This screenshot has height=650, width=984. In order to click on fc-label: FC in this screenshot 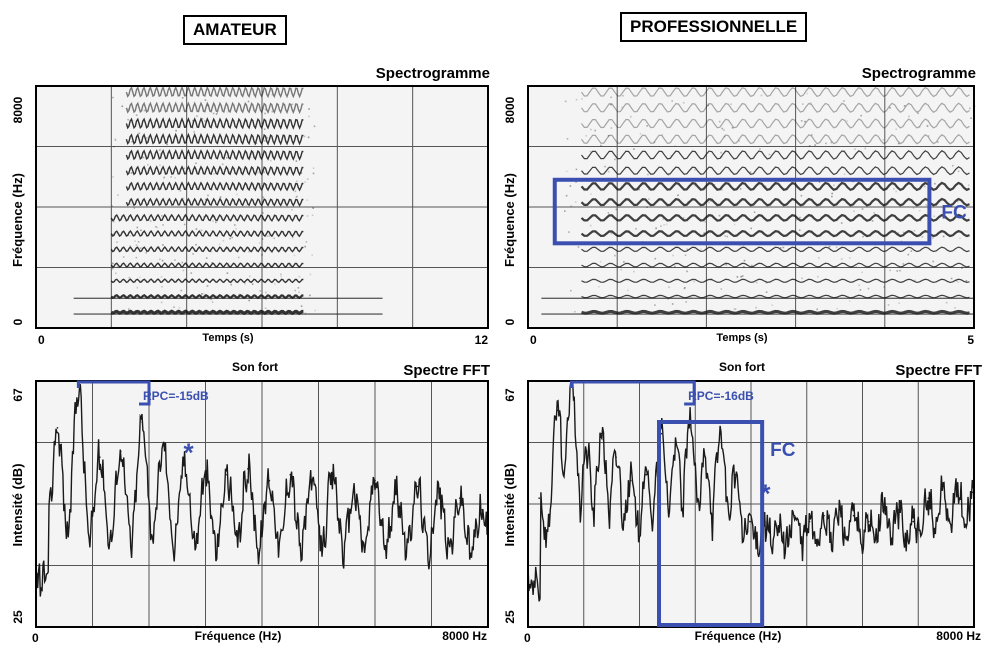, I will do `click(783, 450)`.